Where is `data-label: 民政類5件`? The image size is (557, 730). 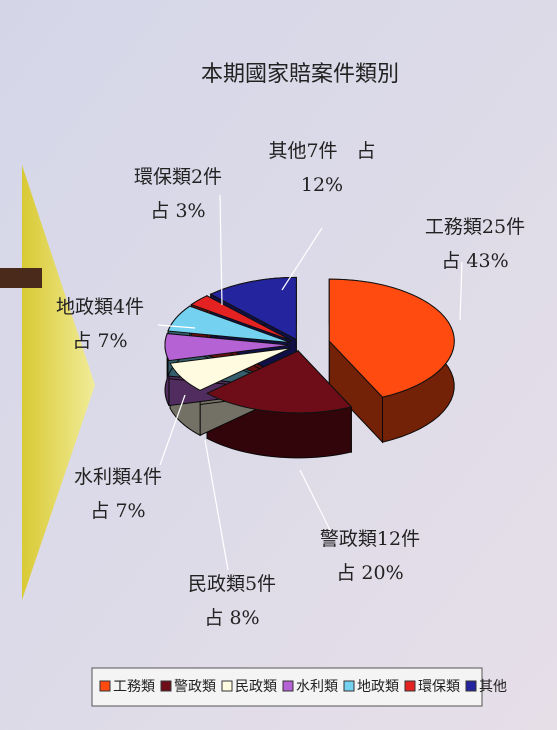 data-label: 民政類5件 is located at coordinates (232, 584).